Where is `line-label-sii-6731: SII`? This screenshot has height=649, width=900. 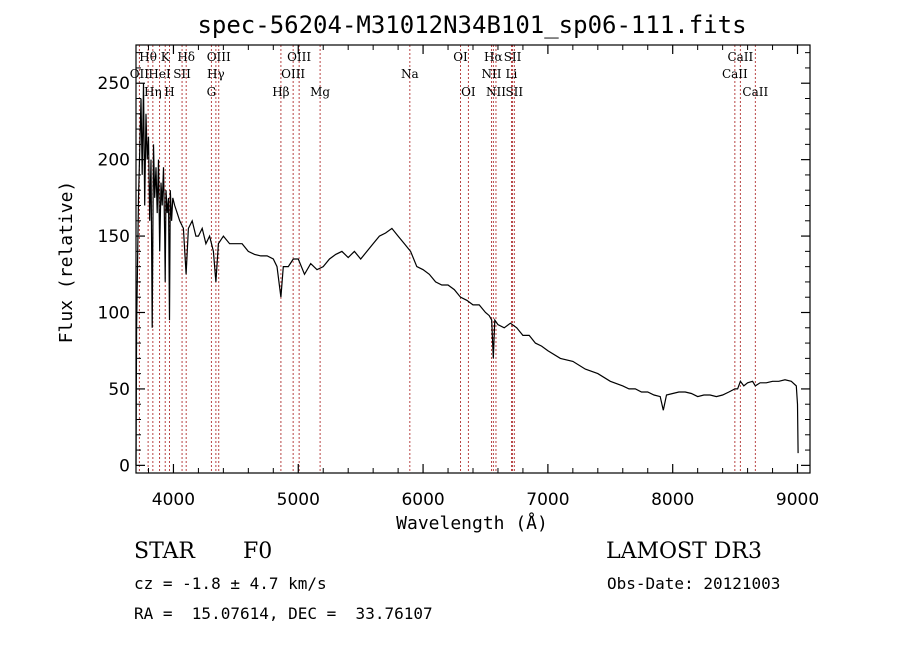 line-label-sii-6731: SII is located at coordinates (514, 92).